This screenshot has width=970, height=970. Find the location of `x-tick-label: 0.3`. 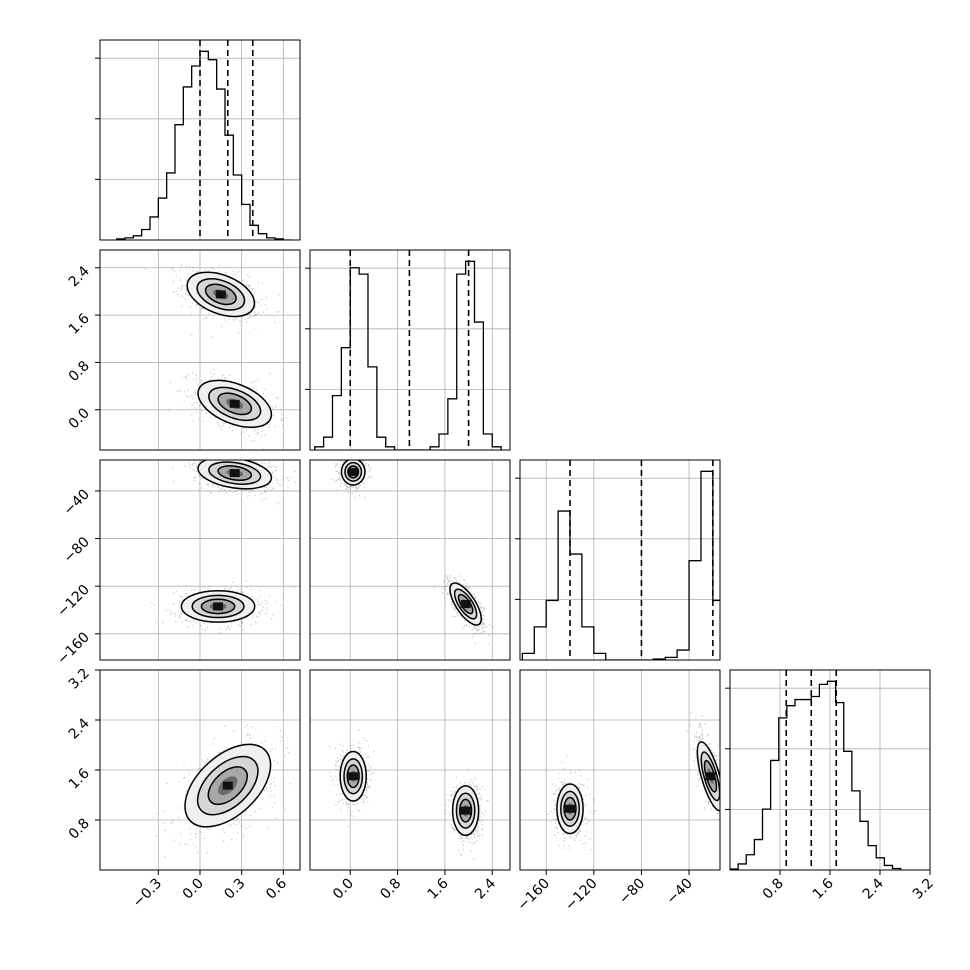

x-tick-label: 0.3 is located at coordinates (234, 889).